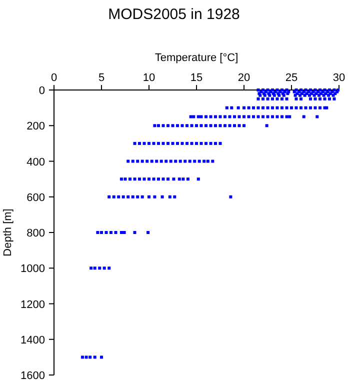 The width and height of the screenshot is (348, 384). What do you see at coordinates (196, 58) in the screenshot?
I see `x-axis-title: Temperature [°C]` at bounding box center [196, 58].